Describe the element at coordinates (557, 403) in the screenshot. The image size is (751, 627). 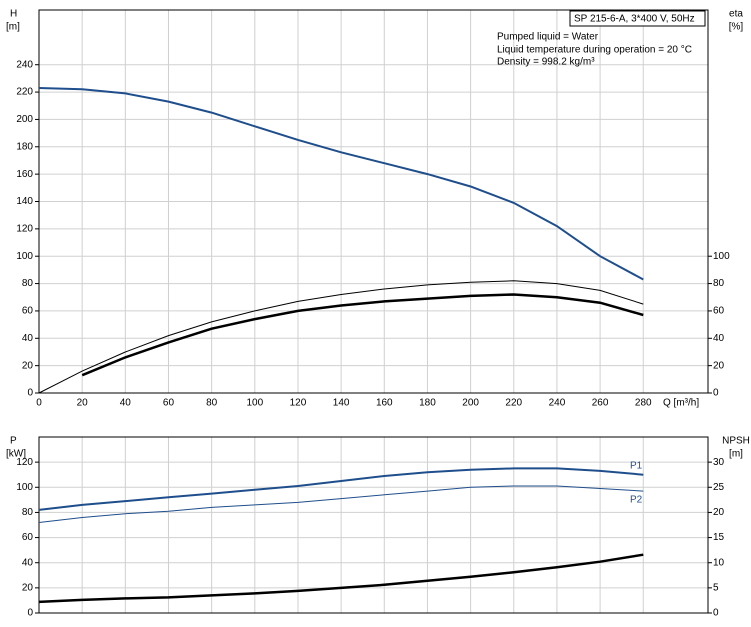
I see `x-tick-label: 240` at that location.